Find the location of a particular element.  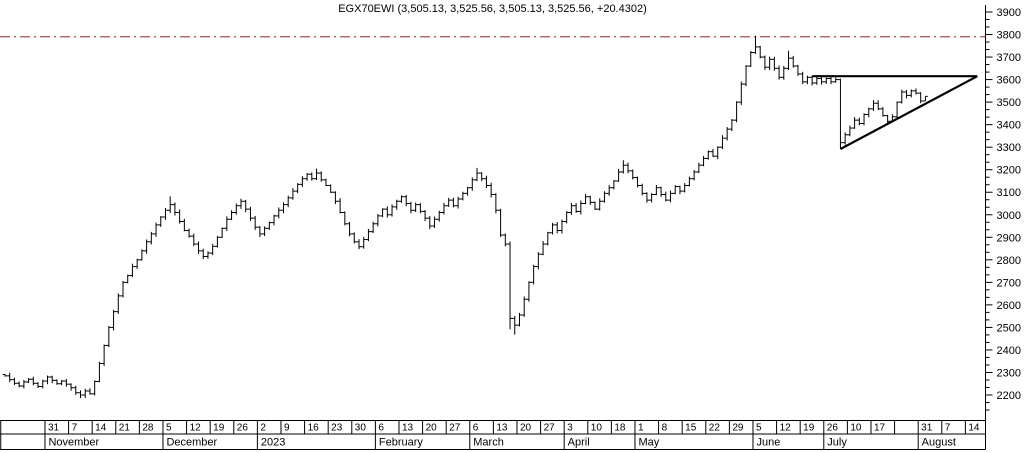

svg-text: 2900 is located at coordinates (1009, 238).